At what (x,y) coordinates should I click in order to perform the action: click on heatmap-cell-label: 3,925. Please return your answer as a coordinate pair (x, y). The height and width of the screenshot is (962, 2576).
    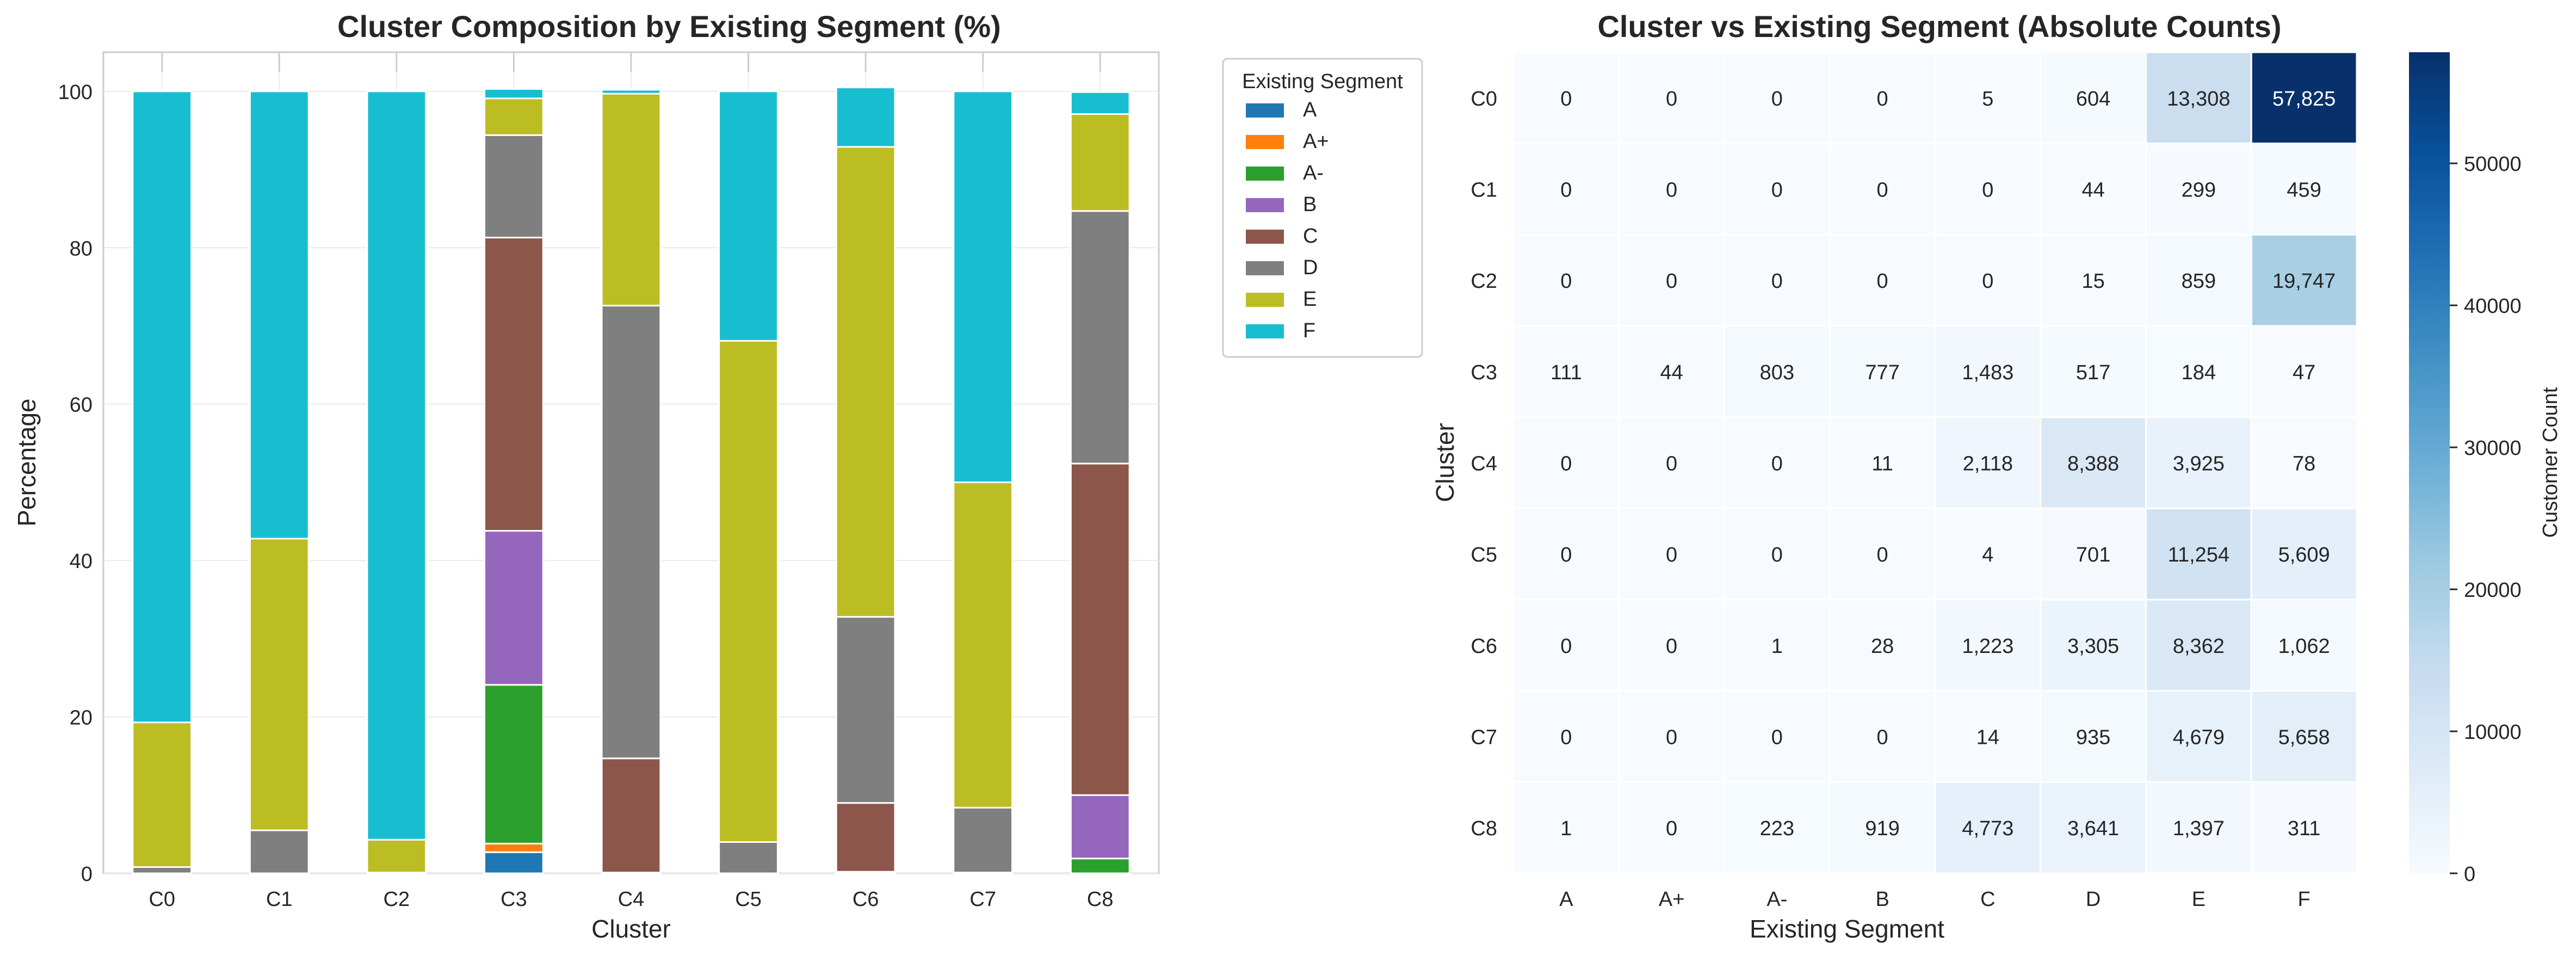
    Looking at the image, I should click on (2199, 464).